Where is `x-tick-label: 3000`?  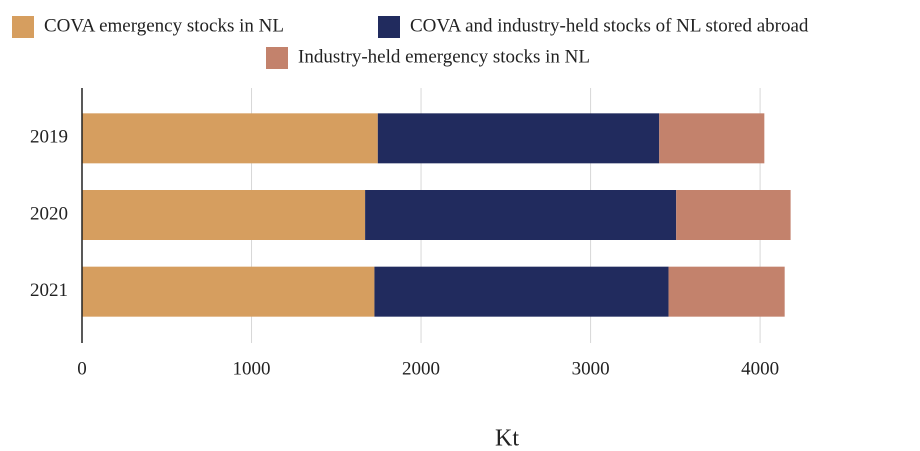 x-tick-label: 3000 is located at coordinates (591, 368).